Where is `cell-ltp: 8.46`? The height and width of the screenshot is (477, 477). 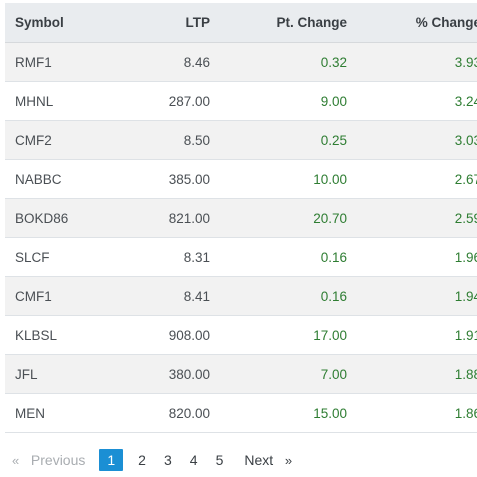
cell-ltp: 8.46 is located at coordinates (170, 62).